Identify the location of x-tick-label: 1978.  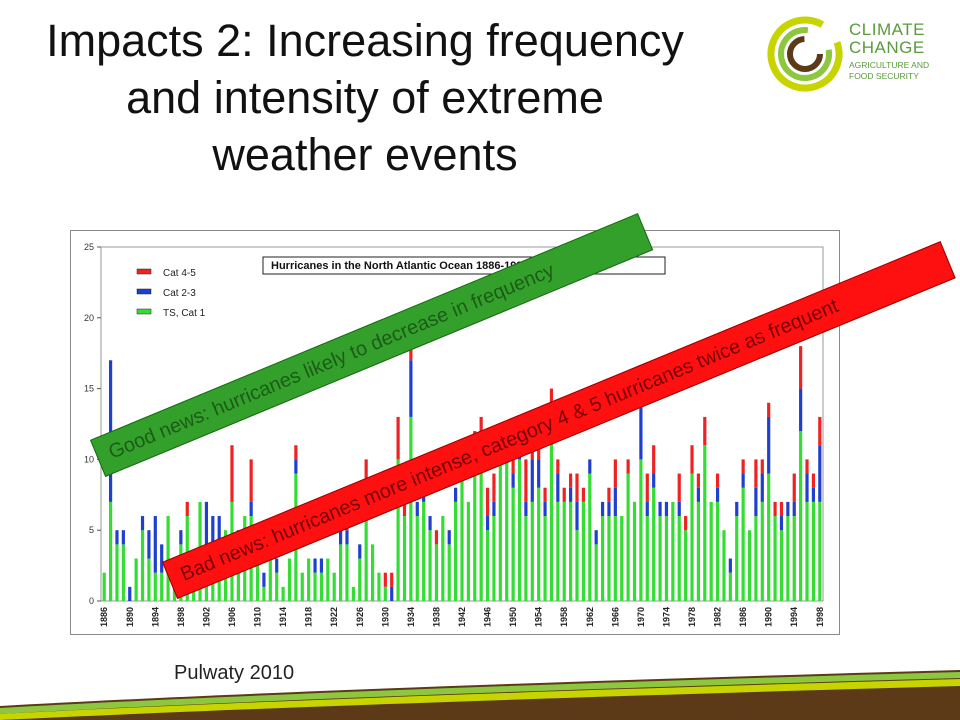
(692, 617).